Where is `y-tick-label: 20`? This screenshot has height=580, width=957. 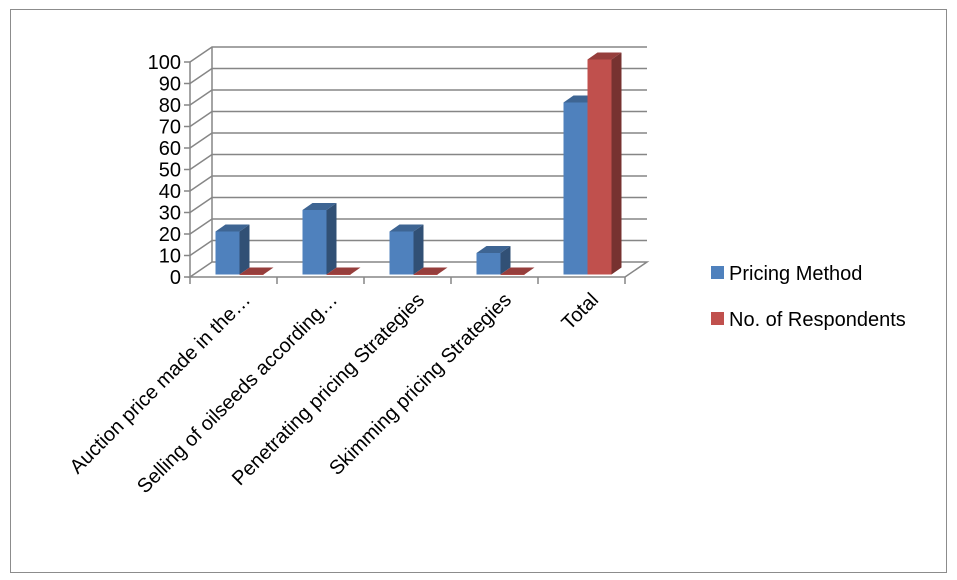
y-tick-label: 20 is located at coordinates (170, 235).